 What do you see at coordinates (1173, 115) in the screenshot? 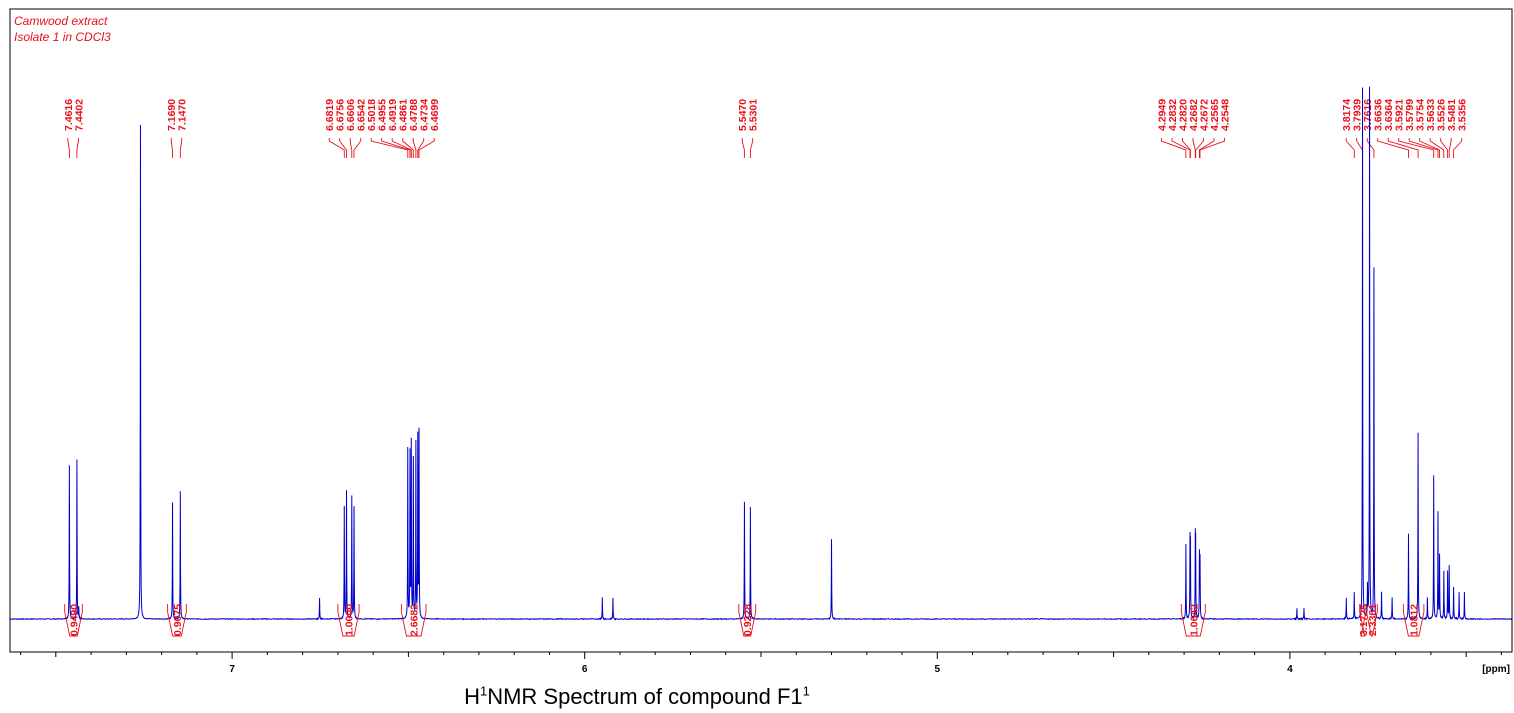
I see `peak-label: 4.2832` at bounding box center [1173, 115].